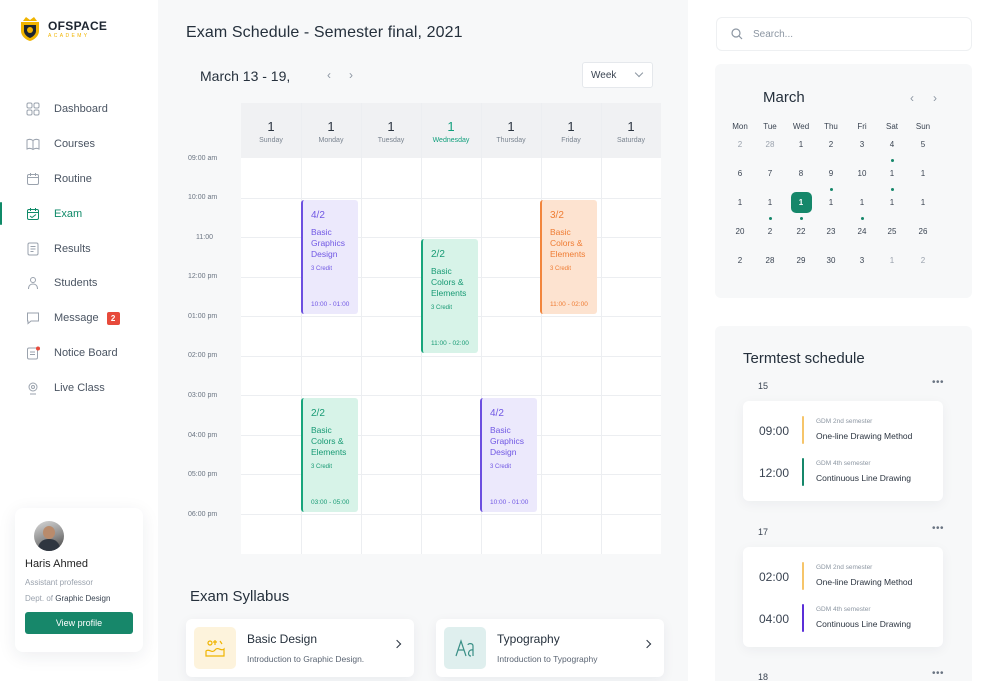 This screenshot has height=681, width=1000. What do you see at coordinates (831, 173) in the screenshot?
I see `calendar-day: 9` at bounding box center [831, 173].